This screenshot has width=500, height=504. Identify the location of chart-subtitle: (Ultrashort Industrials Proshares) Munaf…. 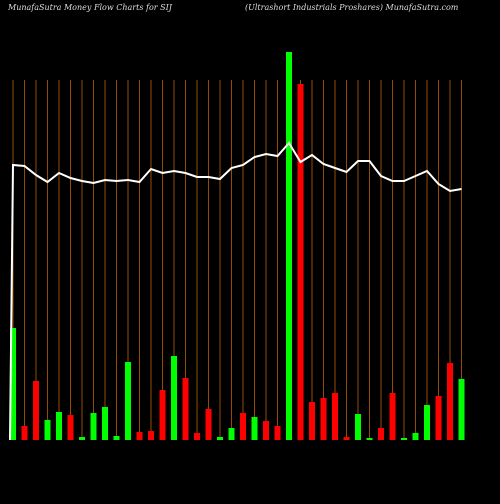
(352, 7).